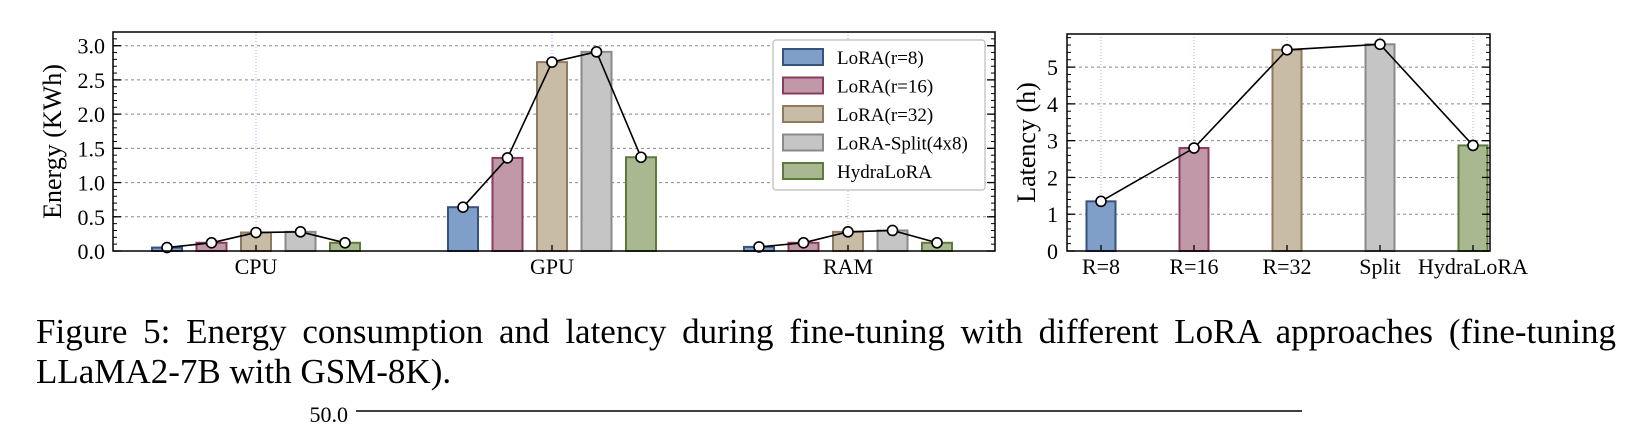 The width and height of the screenshot is (1646, 430). What do you see at coordinates (92, 114) in the screenshot?
I see `y-tick-label: 2.0` at bounding box center [92, 114].